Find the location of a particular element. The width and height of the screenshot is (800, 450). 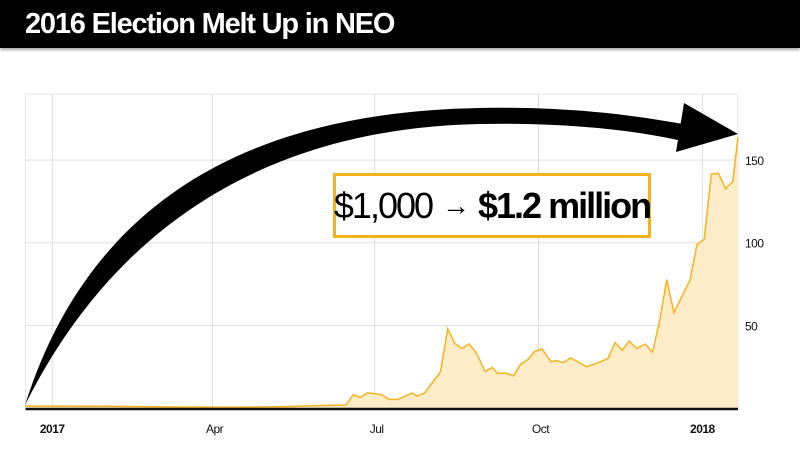

x-tick-label: Apr is located at coordinates (215, 429).